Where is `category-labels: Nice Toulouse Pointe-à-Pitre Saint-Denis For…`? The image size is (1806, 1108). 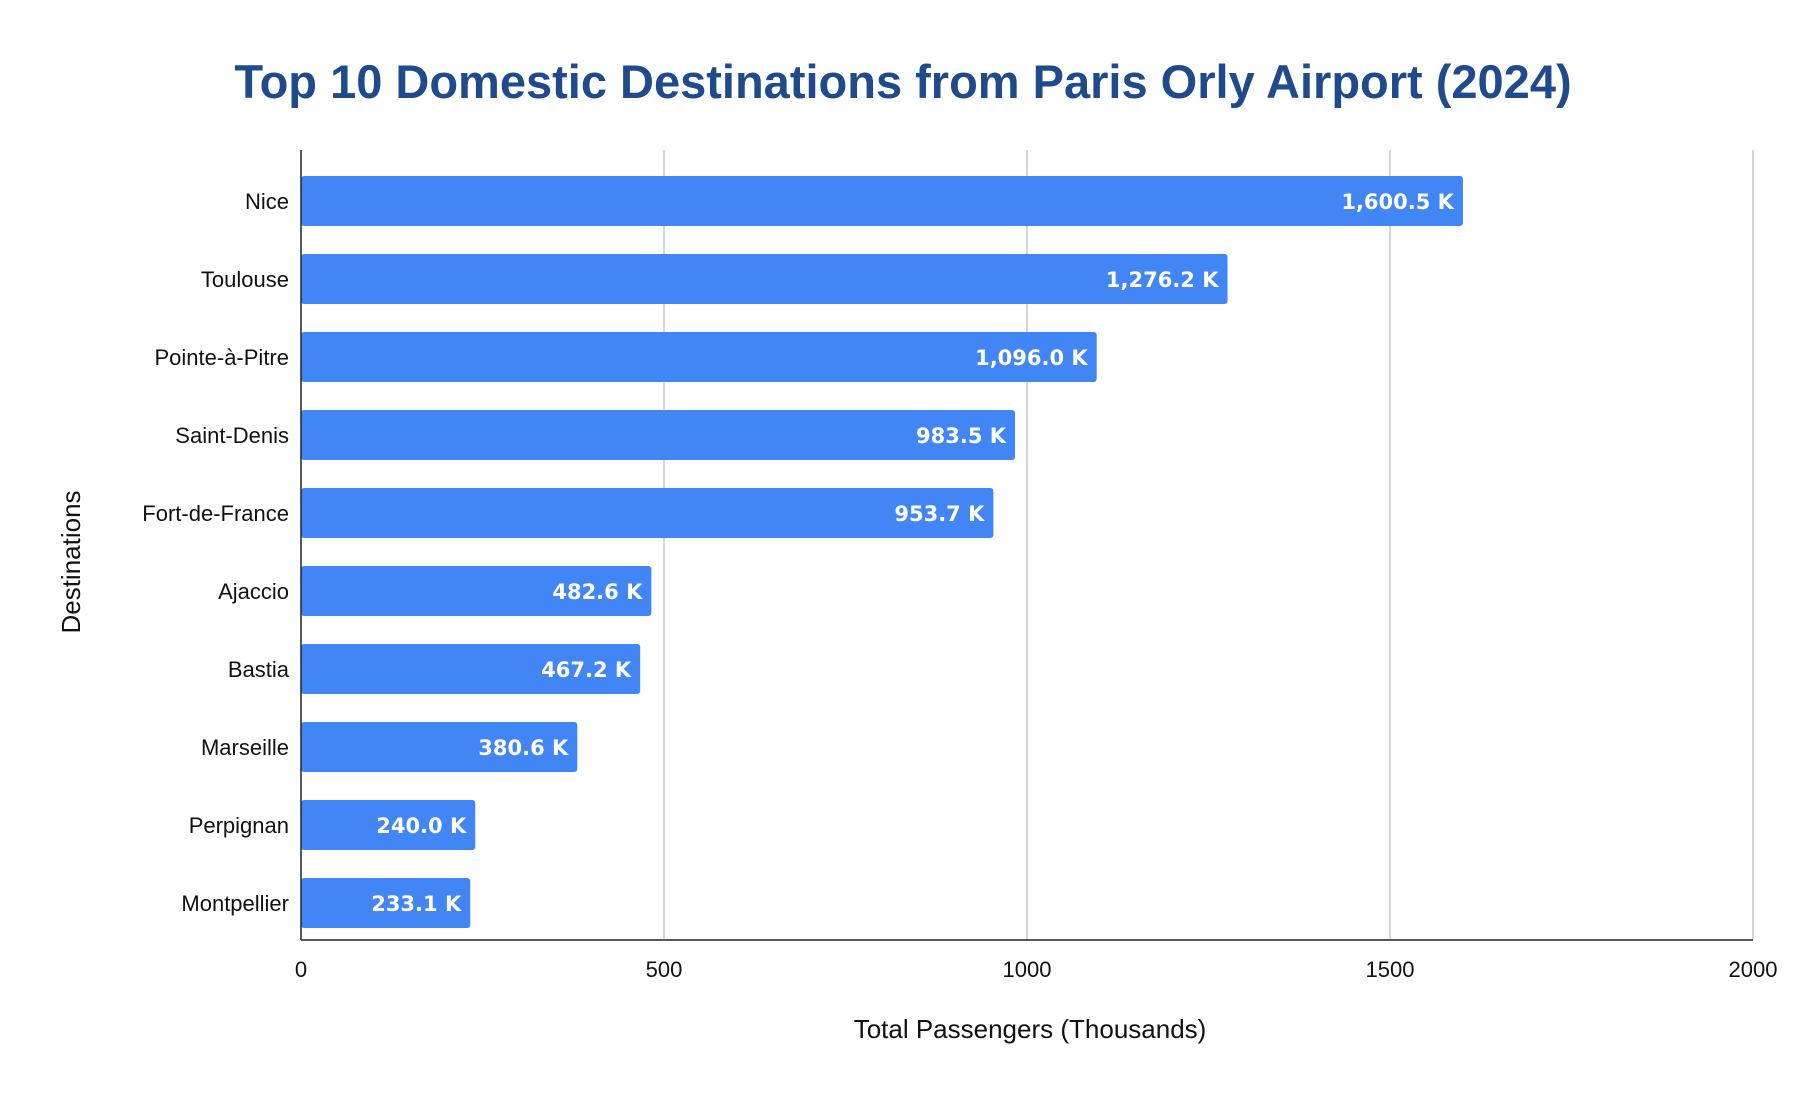 category-labels: Nice Toulouse Pointe-à-Pitre Saint-Denis For… is located at coordinates (215, 552).